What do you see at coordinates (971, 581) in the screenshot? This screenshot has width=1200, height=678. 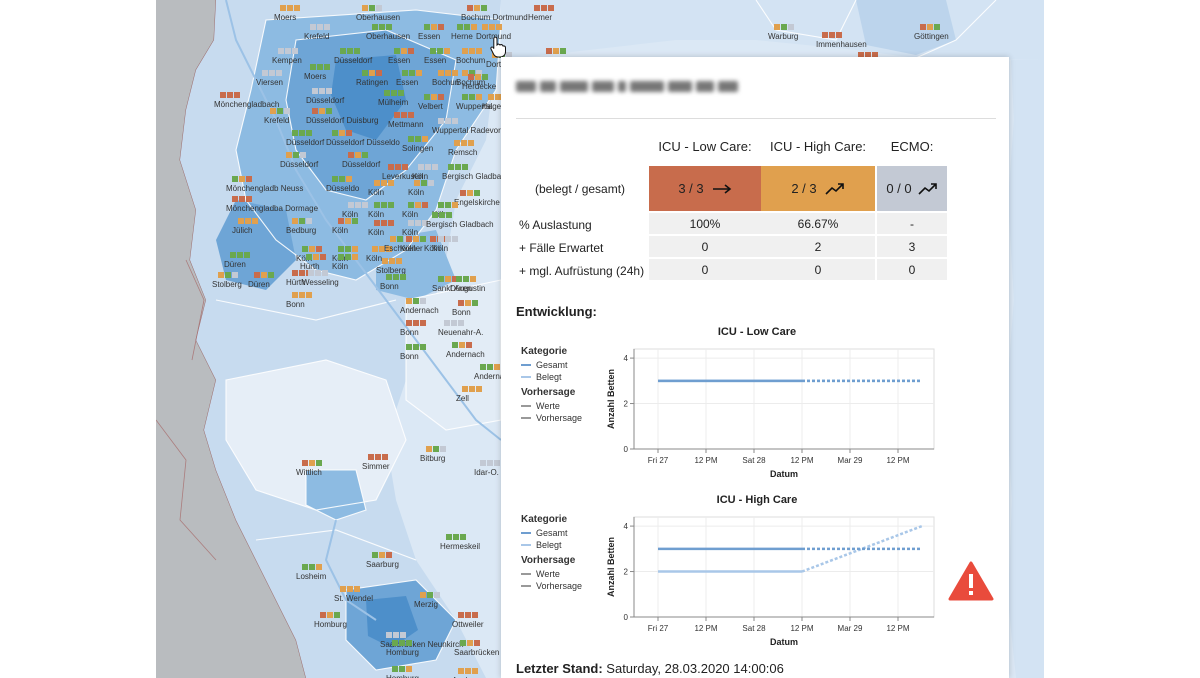 I see `warning-icon` at bounding box center [971, 581].